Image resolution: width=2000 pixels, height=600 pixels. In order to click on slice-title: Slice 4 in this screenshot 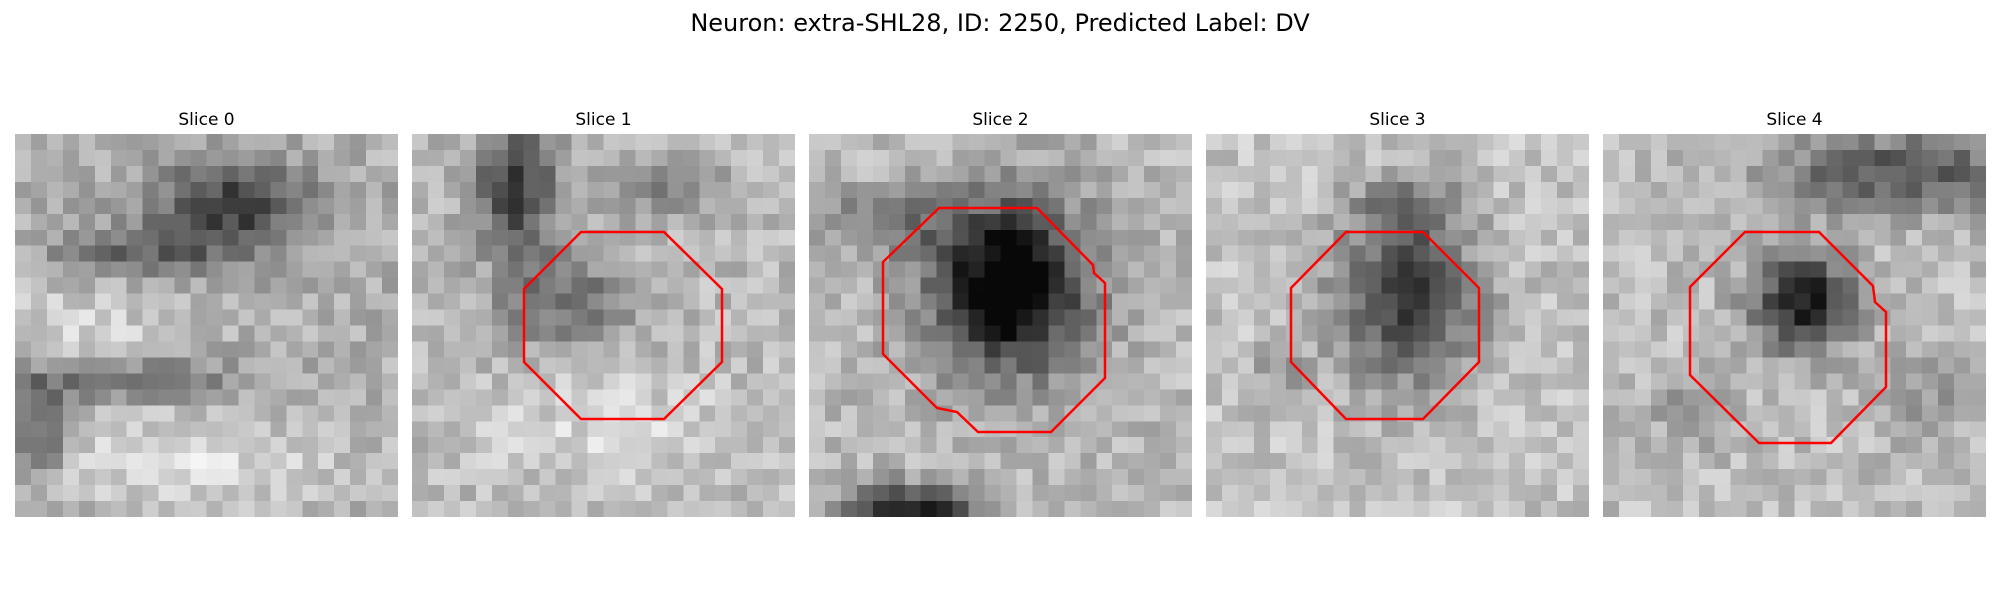, I will do `click(1794, 120)`.